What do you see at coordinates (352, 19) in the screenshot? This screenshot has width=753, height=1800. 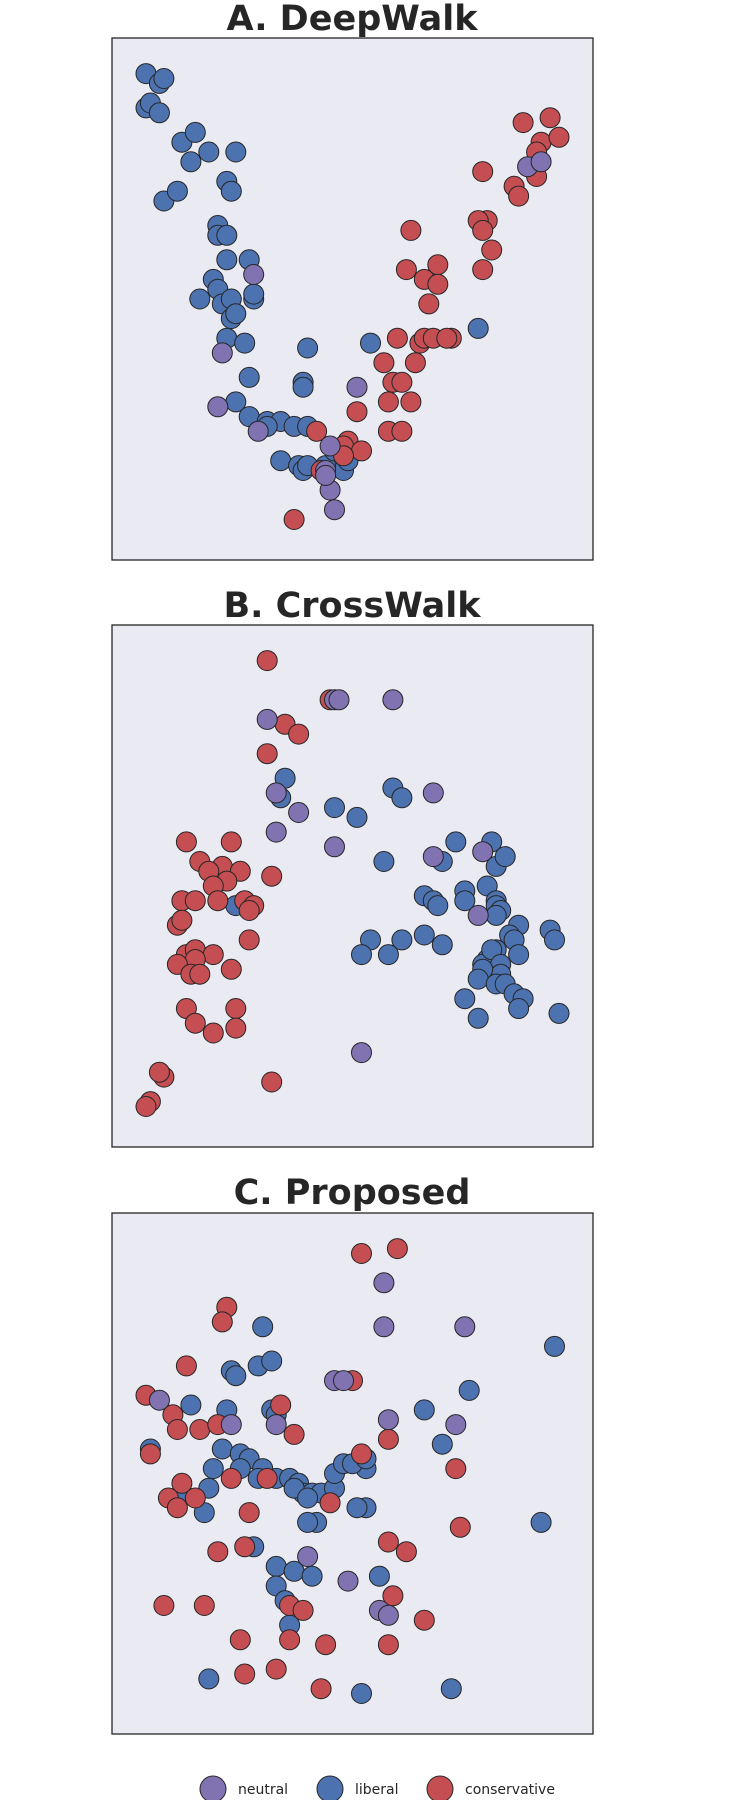 I see `panel-title: A. DeepWalk` at bounding box center [352, 19].